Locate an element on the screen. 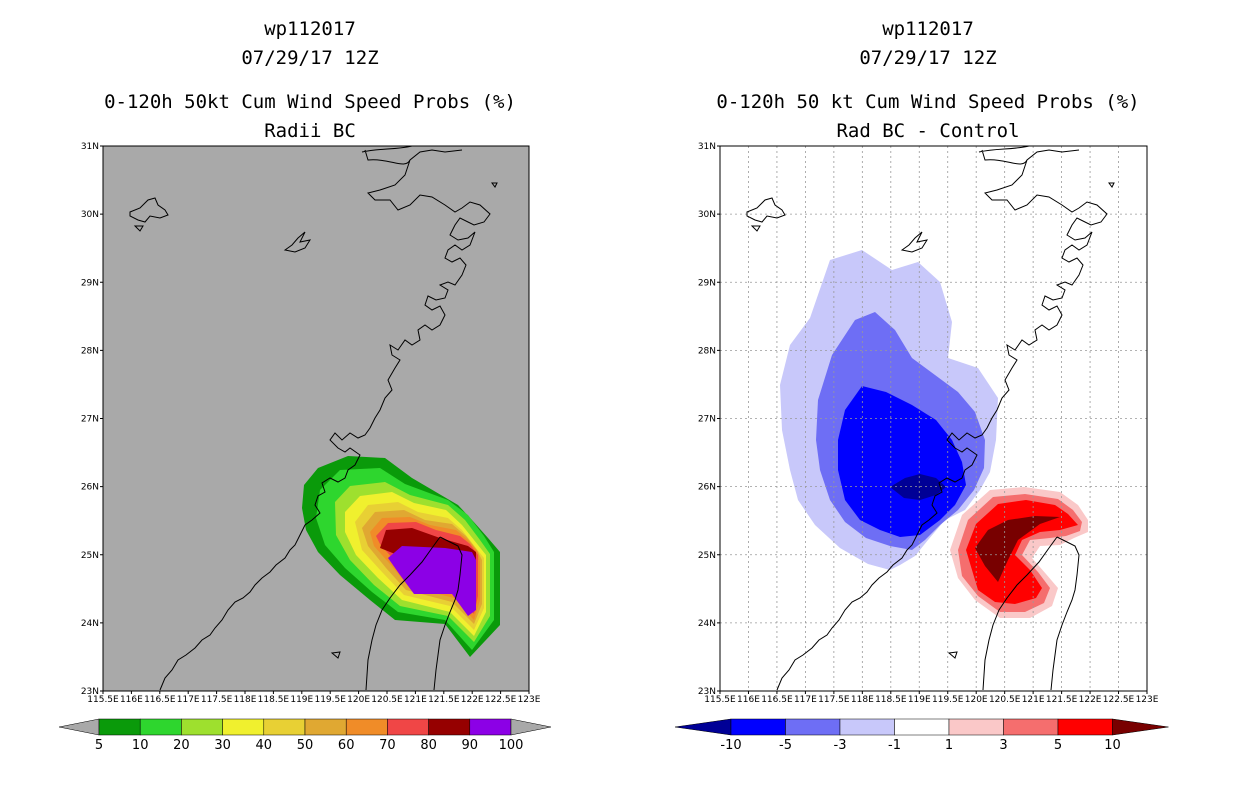 The width and height of the screenshot is (1236, 800). left-colorbar-label: 30 is located at coordinates (222, 745).